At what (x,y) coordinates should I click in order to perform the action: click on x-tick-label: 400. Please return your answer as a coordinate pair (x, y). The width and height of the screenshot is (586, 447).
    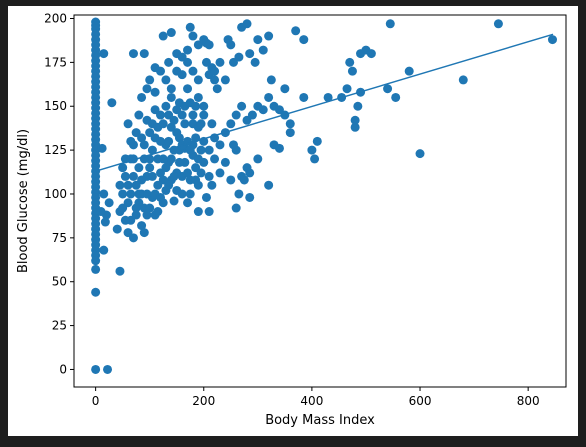
    Looking at the image, I should click on (311, 401).